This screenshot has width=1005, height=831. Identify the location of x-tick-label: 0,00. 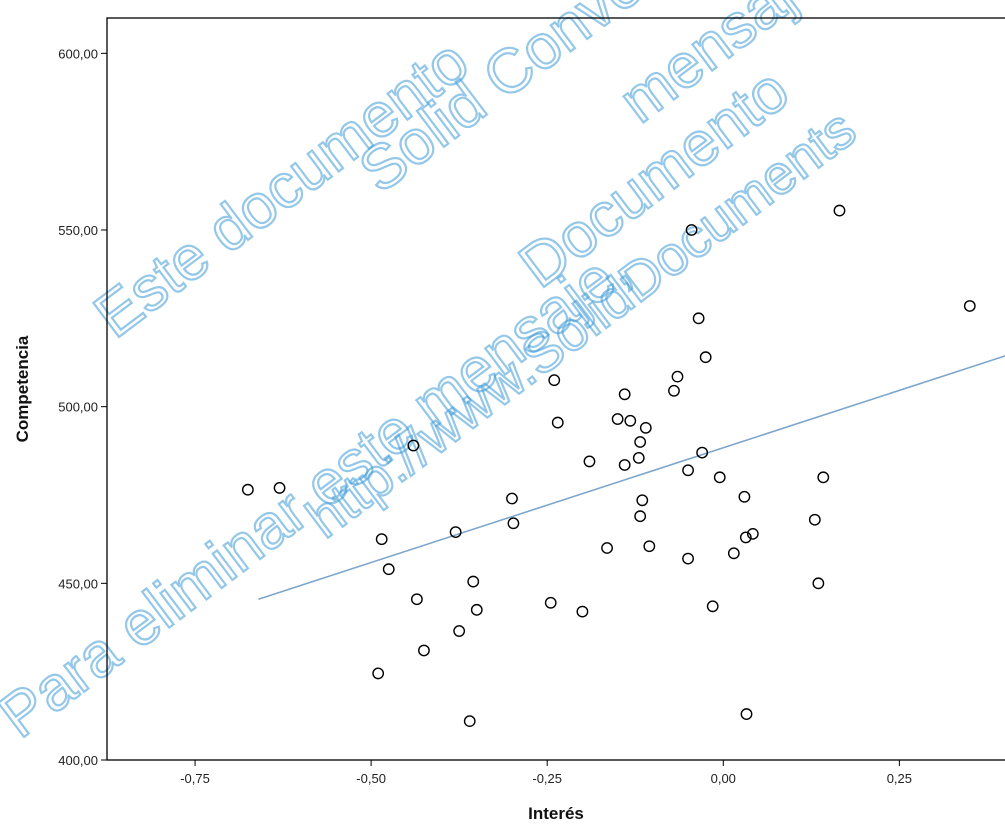
(723, 778).